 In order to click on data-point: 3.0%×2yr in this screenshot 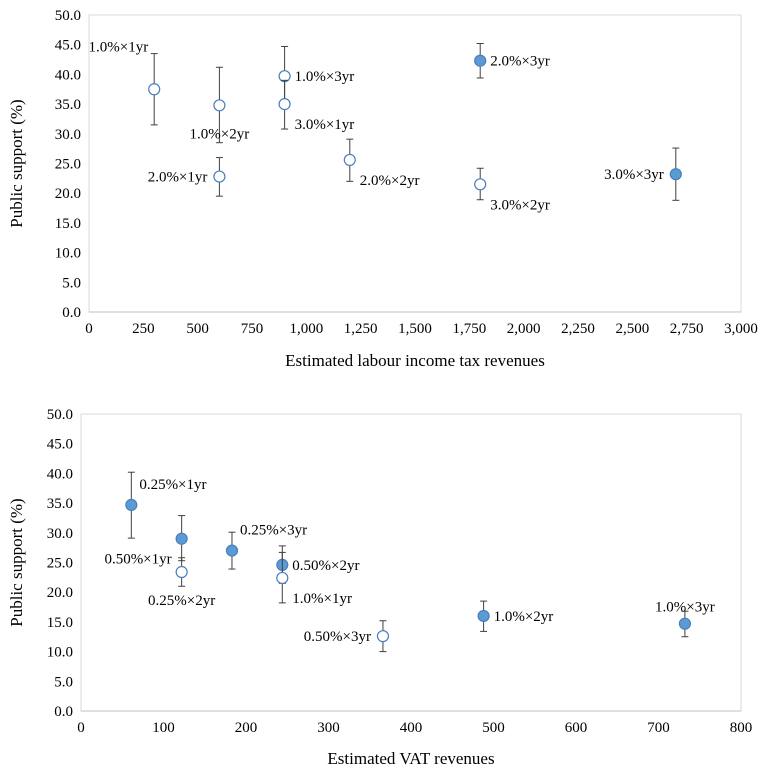, I will do `click(512, 190)`.